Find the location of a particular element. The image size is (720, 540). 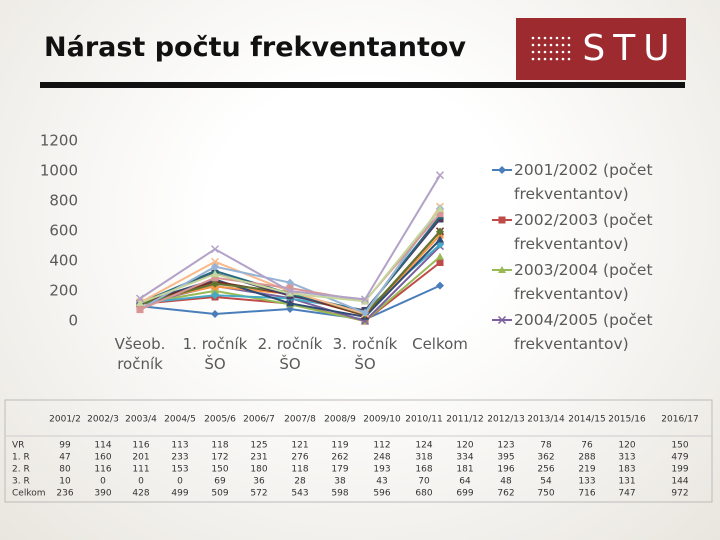

table-cell: 395 is located at coordinates (505, 458).